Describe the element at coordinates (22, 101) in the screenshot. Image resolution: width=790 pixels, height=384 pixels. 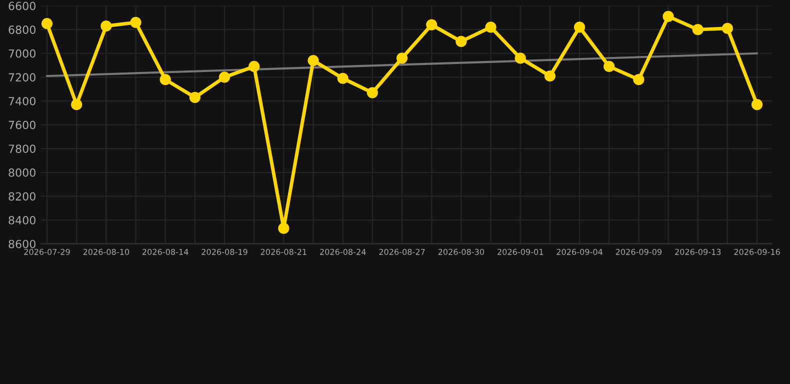
I see `y-tick-label: 7400` at that location.